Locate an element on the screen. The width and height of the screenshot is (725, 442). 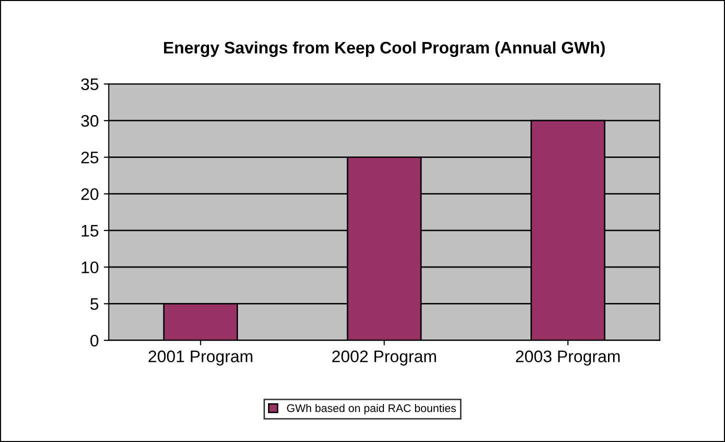
y-tick-label: 0 is located at coordinates (94, 340).